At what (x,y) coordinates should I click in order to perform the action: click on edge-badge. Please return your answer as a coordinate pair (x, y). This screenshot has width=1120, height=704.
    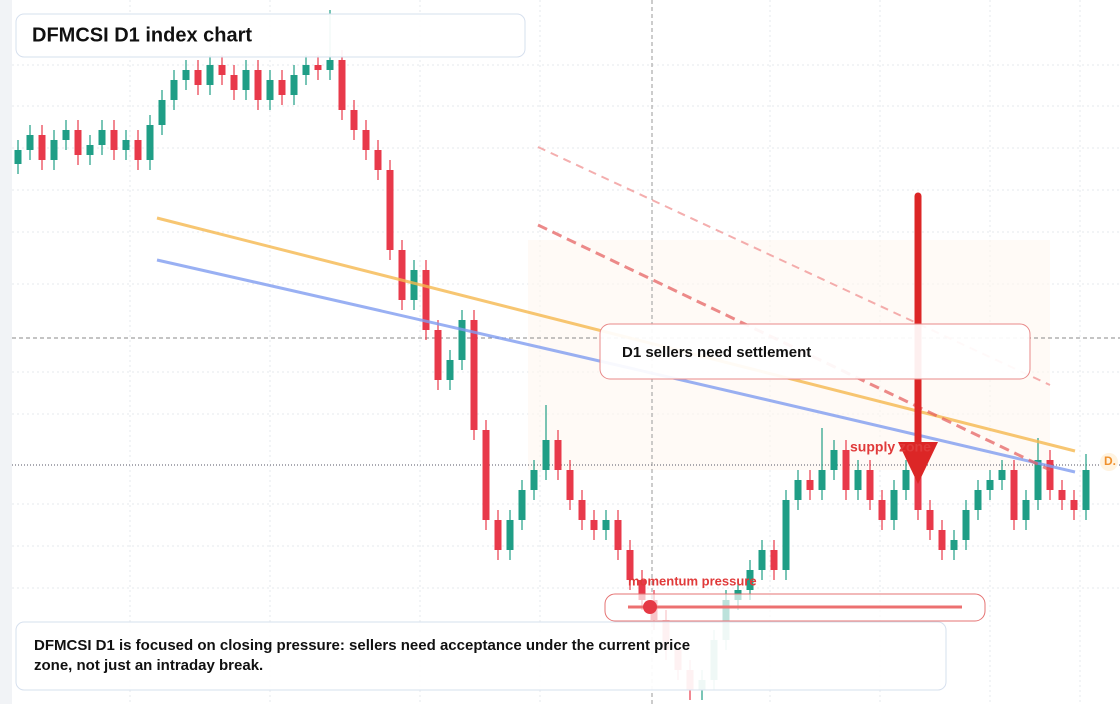
    Looking at the image, I should click on (1109, 462).